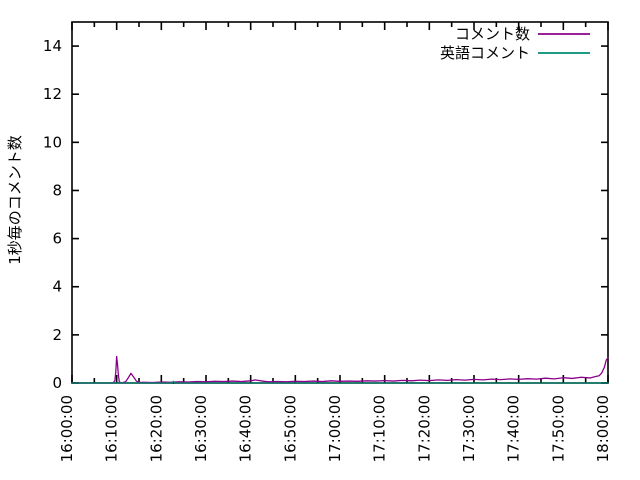 The image size is (640, 480). Describe the element at coordinates (67, 428) in the screenshot. I see `x-tick-label: 16:00:00` at that location.